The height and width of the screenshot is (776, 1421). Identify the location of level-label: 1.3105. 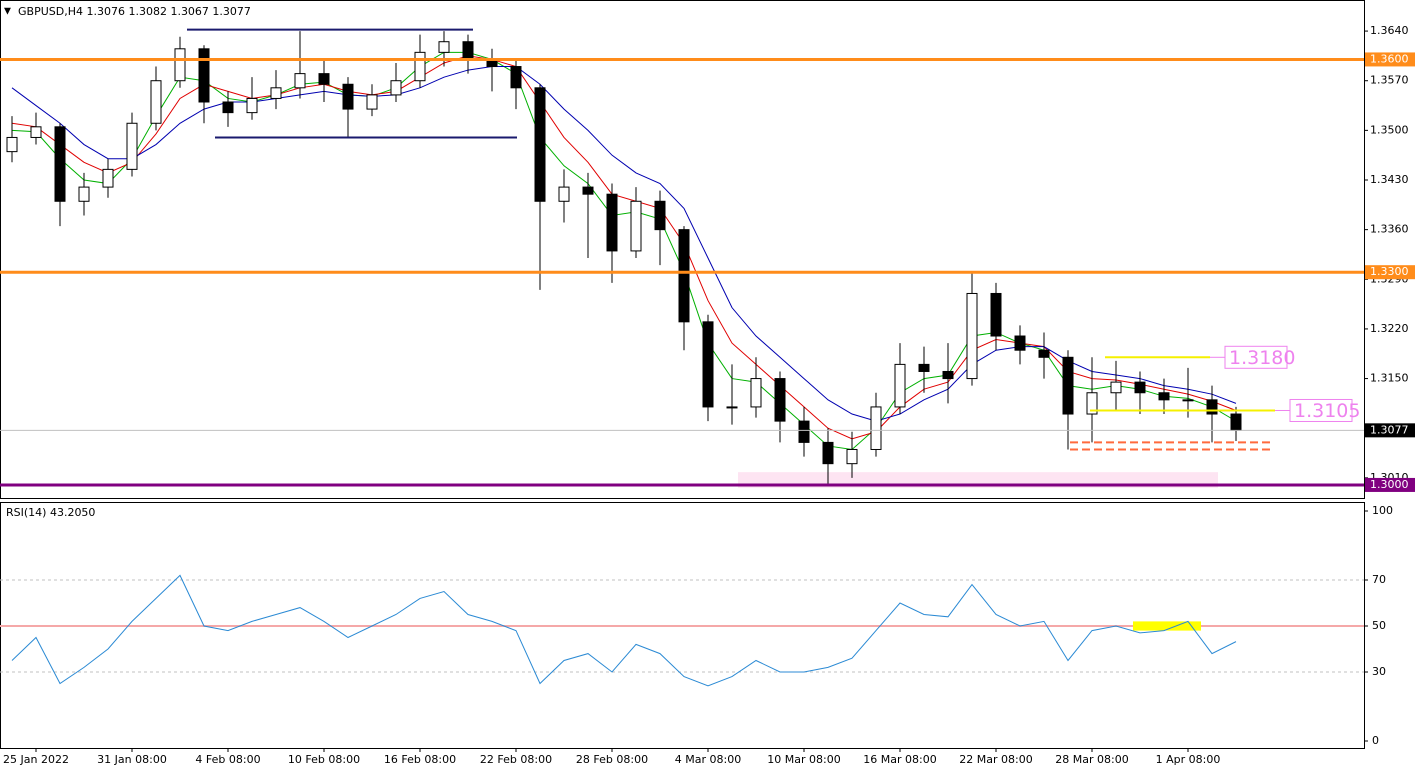
(1327, 411).